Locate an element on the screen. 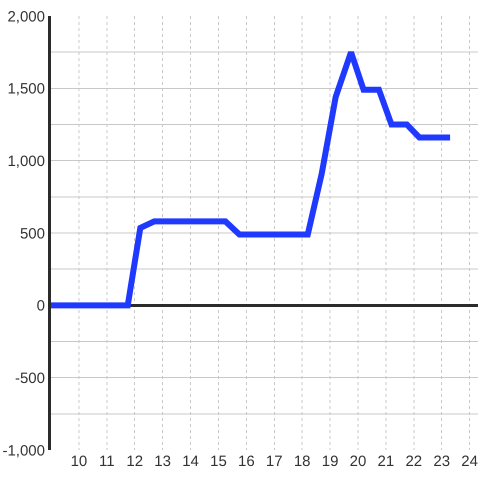 This screenshot has width=480, height=480. x-tick-label: 16 is located at coordinates (246, 461).